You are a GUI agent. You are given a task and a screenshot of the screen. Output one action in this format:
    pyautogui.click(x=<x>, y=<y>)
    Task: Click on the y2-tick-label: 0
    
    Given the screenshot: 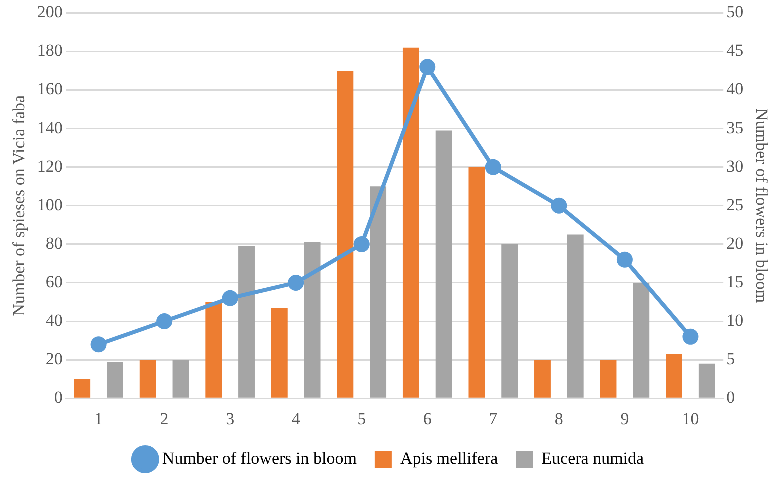 What is the action you would take?
    pyautogui.click(x=731, y=398)
    